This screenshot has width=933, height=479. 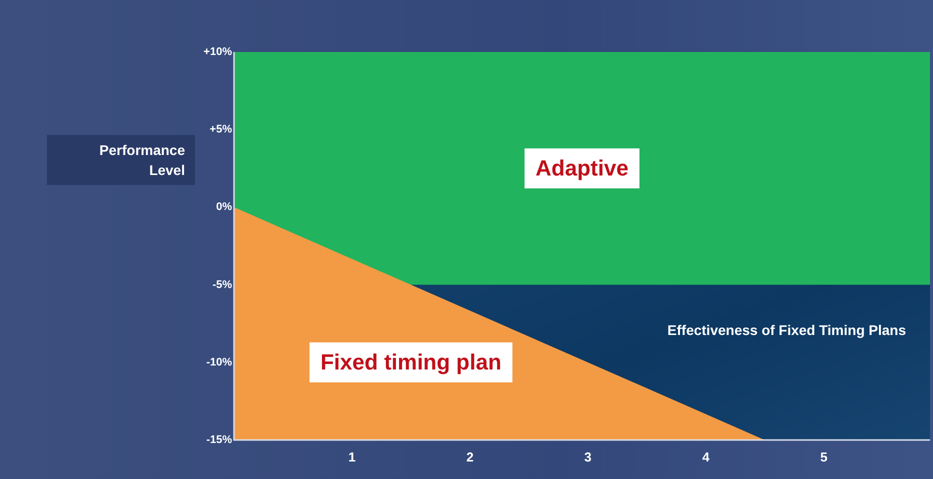 What do you see at coordinates (786, 330) in the screenshot?
I see `x-axis-title: Effectiveness of Fixed Timing Plans` at bounding box center [786, 330].